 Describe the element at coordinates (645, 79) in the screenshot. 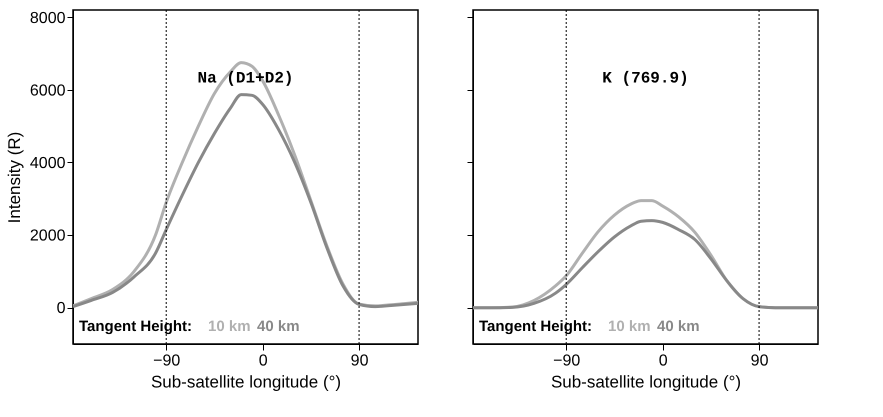

I see `text: K (769.9)` at that location.